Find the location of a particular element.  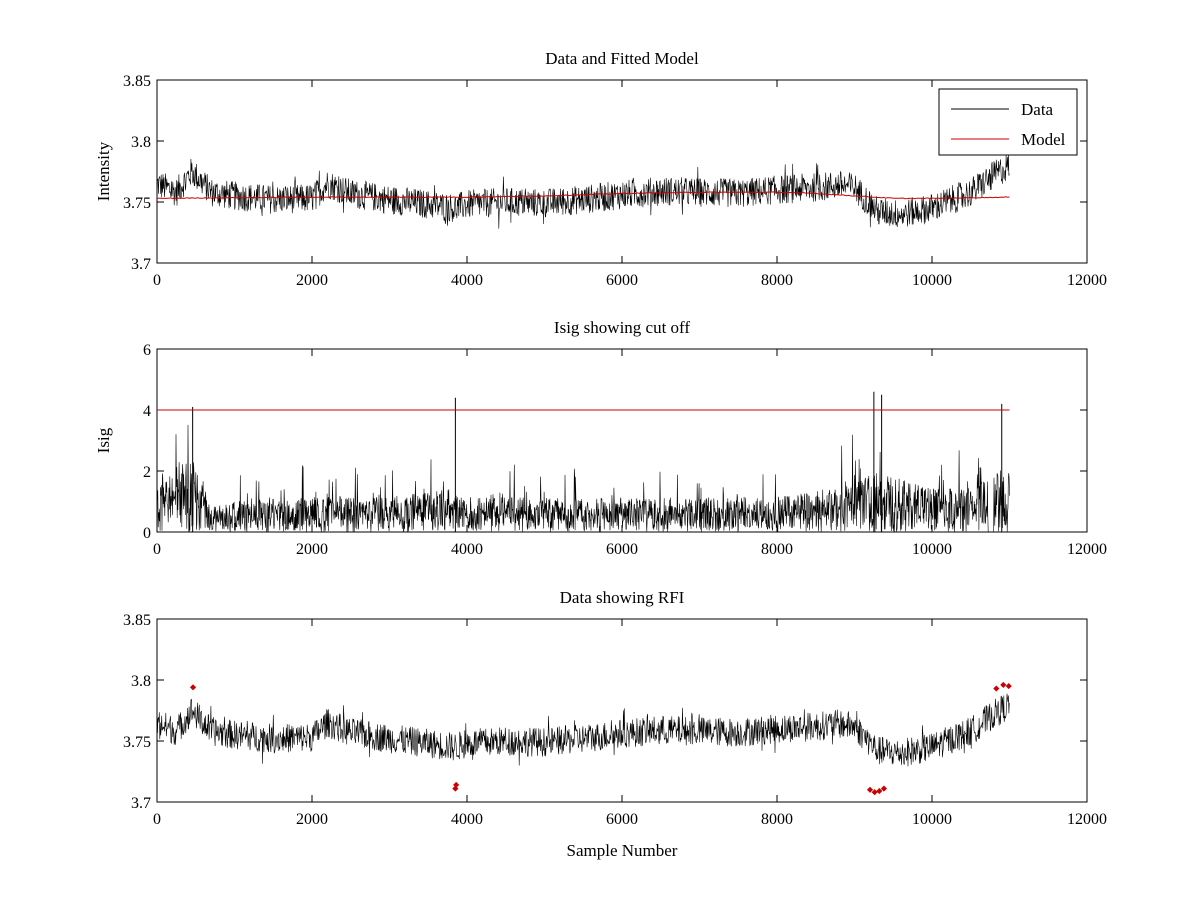

y-axis-label: Isig is located at coordinates (103, 440).